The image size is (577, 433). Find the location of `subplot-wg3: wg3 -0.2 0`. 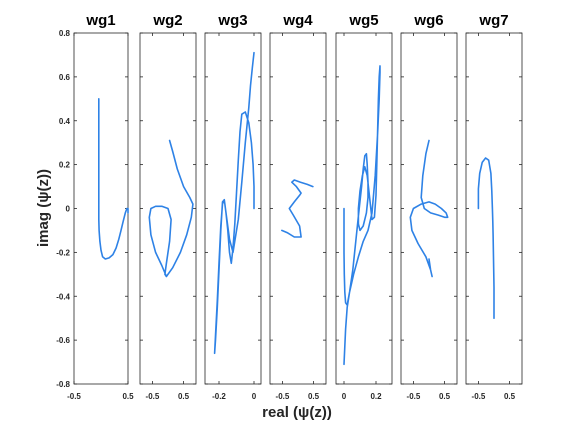

subplot-wg3: wg3 -0.2 0 is located at coordinates (233, 206).